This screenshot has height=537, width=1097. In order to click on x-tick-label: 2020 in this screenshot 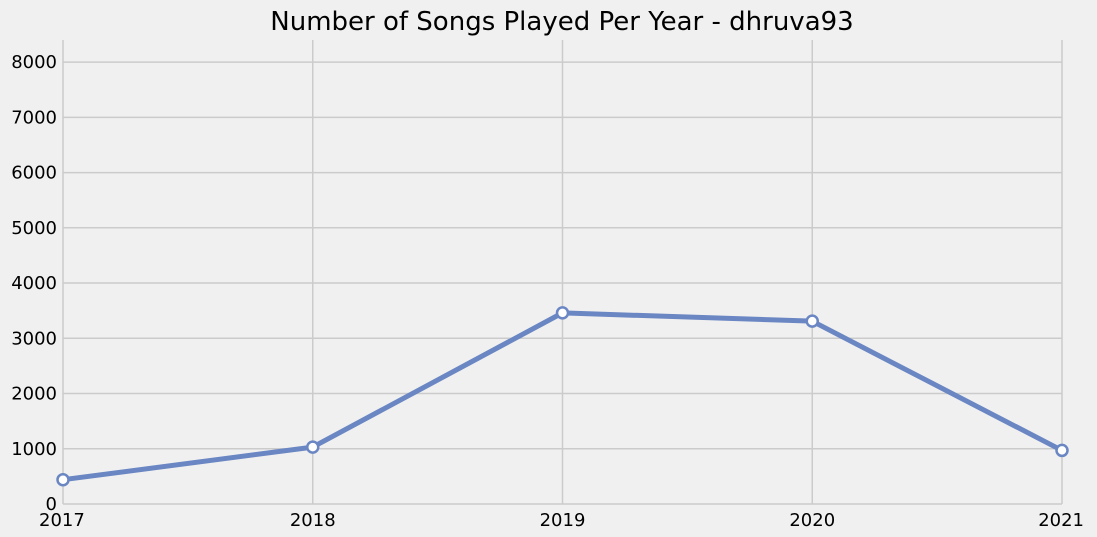, I will do `click(812, 520)`.